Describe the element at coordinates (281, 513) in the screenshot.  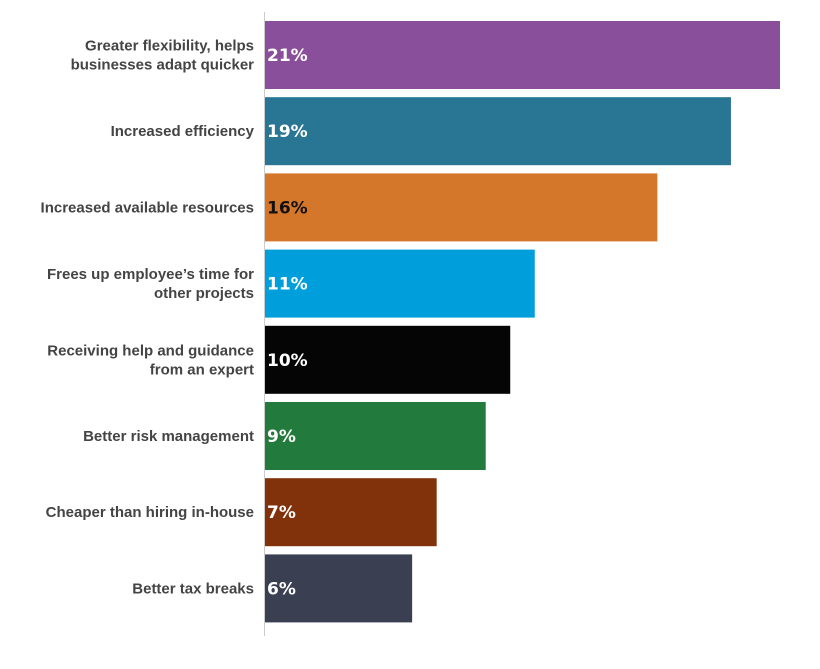
I see `data-label: 7%` at that location.